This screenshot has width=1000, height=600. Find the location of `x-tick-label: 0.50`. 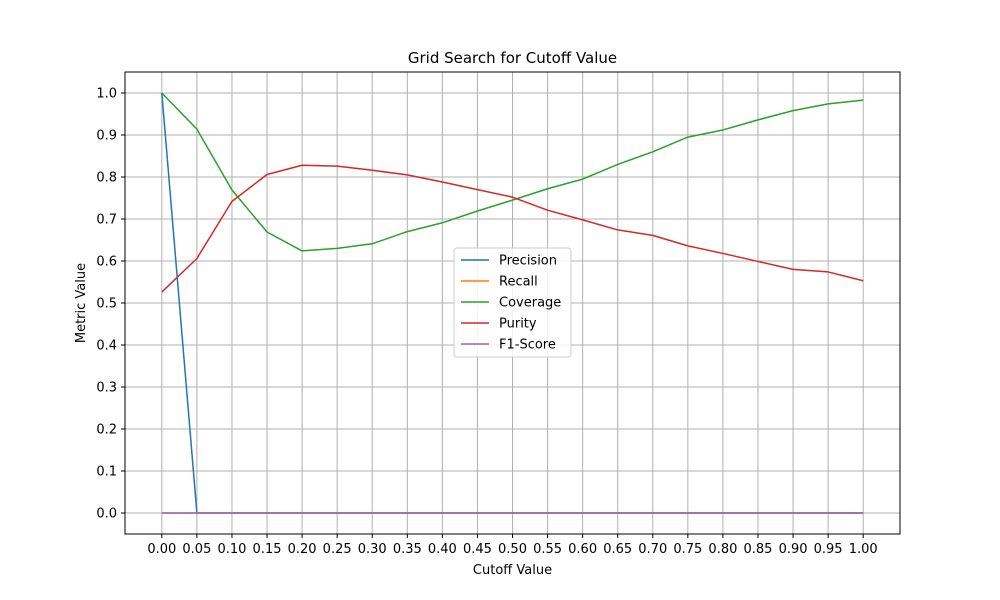

x-tick-label: 0.50 is located at coordinates (512, 549).